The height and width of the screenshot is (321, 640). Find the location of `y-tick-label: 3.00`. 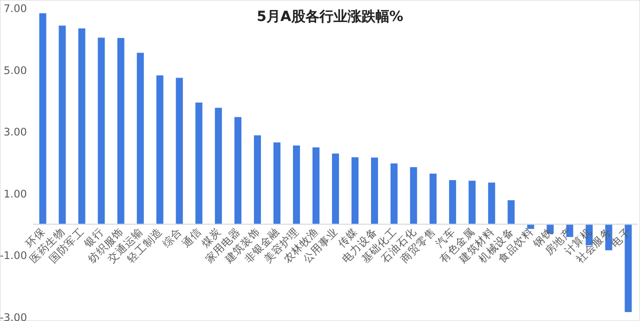

y-tick-label: 3.00 is located at coordinates (15, 132).